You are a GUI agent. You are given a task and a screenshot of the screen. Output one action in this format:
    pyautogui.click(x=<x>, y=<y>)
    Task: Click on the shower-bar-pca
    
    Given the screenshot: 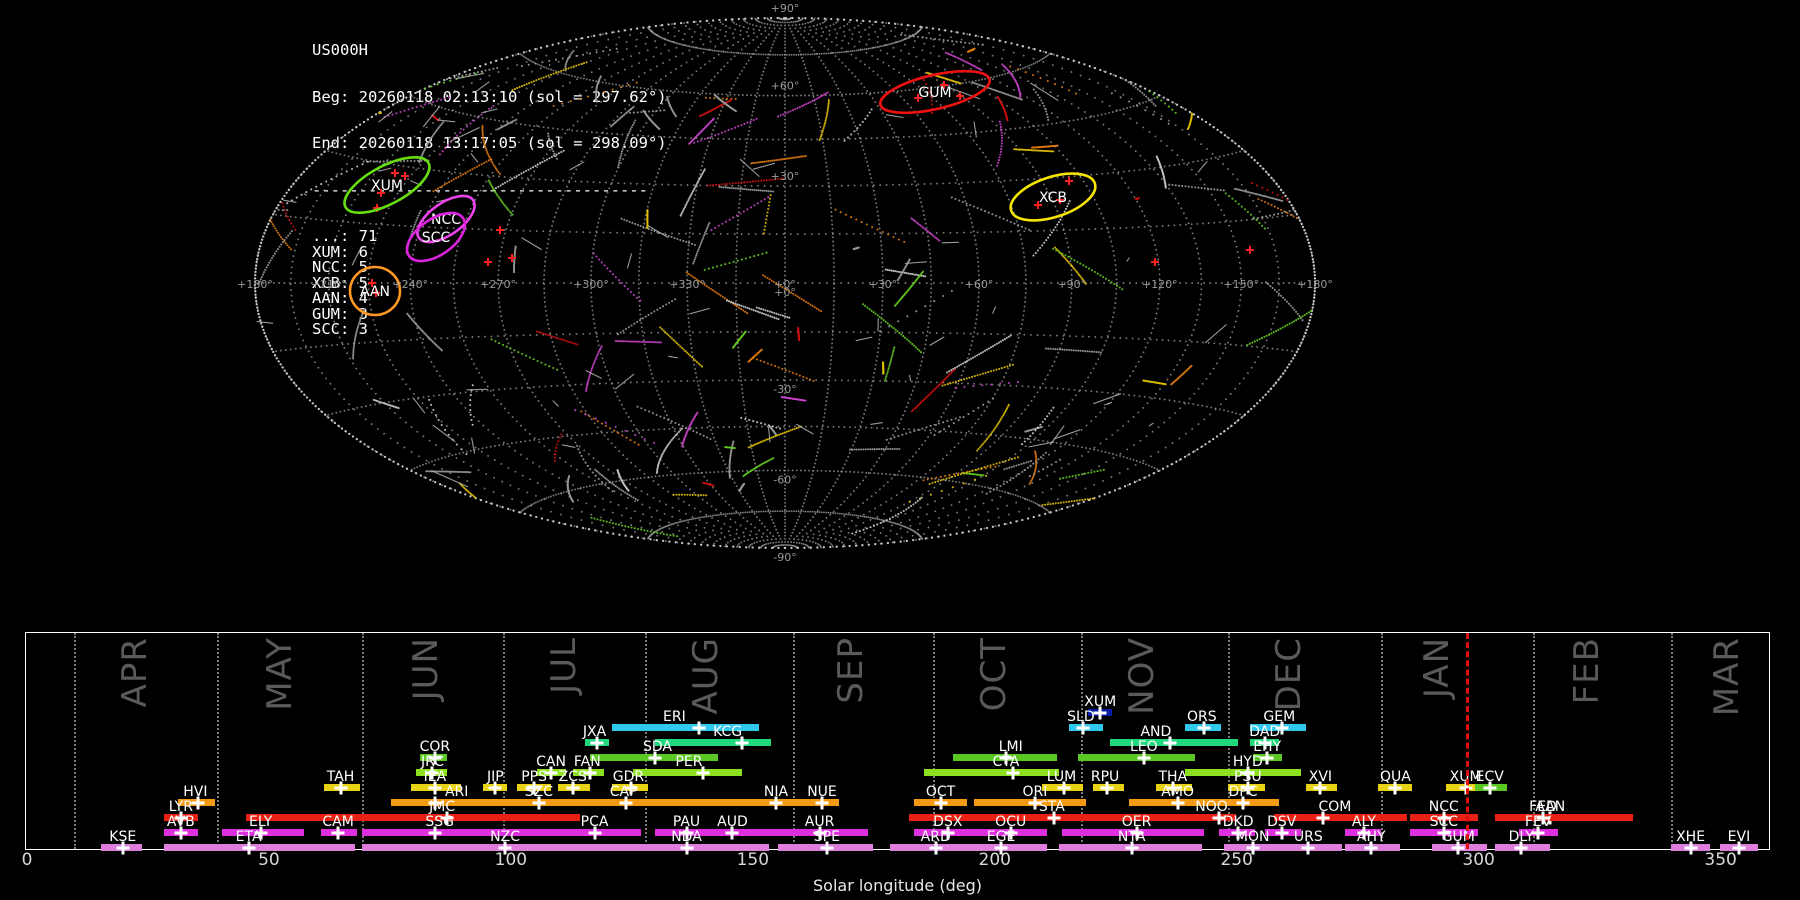 What is the action you would take?
    pyautogui.click(x=603, y=832)
    